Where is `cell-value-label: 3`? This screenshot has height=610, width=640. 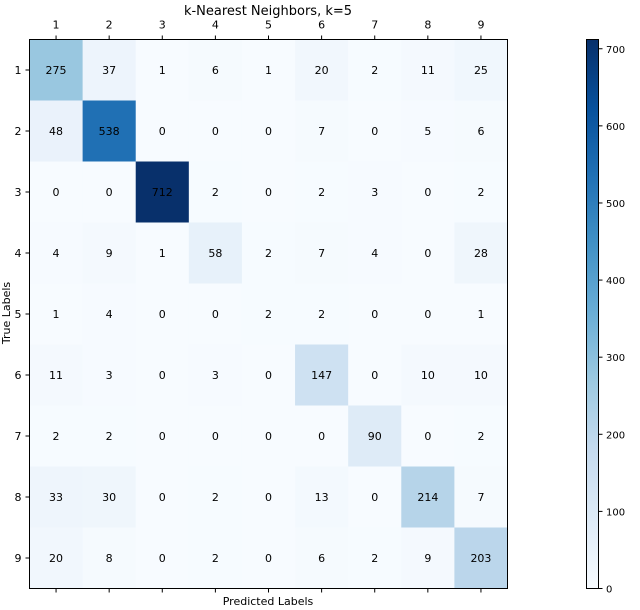 cell-value-label: 3 is located at coordinates (374, 192).